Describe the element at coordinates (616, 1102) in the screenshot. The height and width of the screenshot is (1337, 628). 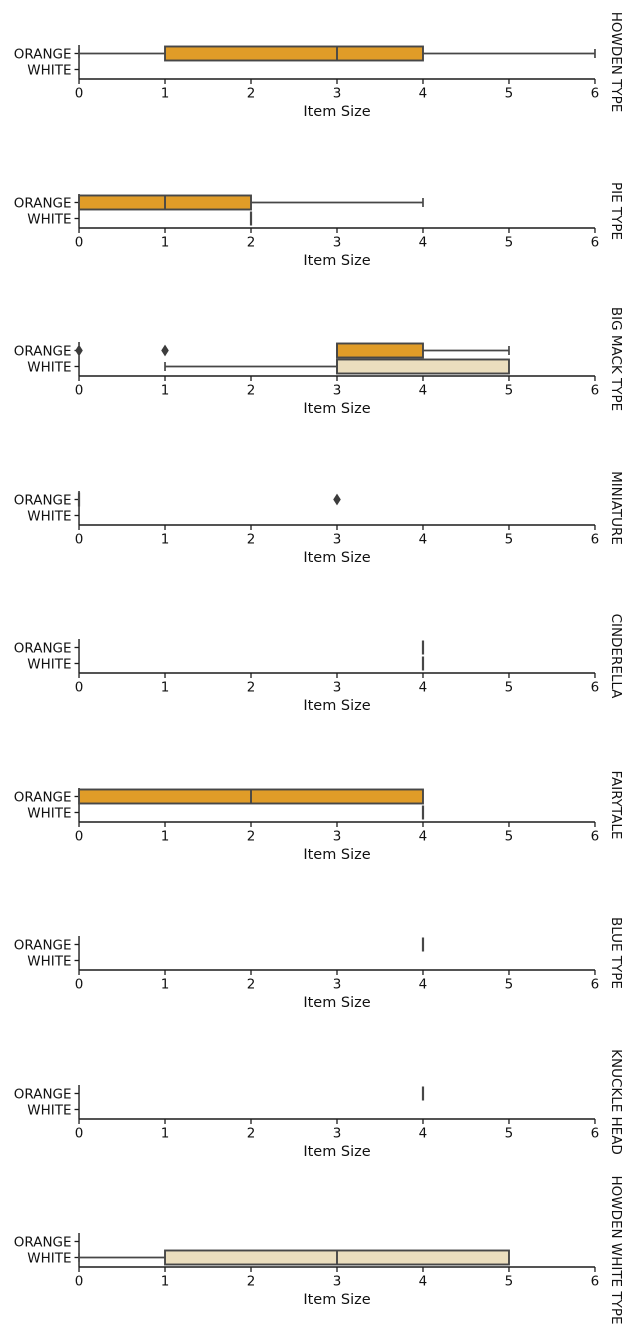
I see `facet-title: KNUCKLE HEAD` at that location.